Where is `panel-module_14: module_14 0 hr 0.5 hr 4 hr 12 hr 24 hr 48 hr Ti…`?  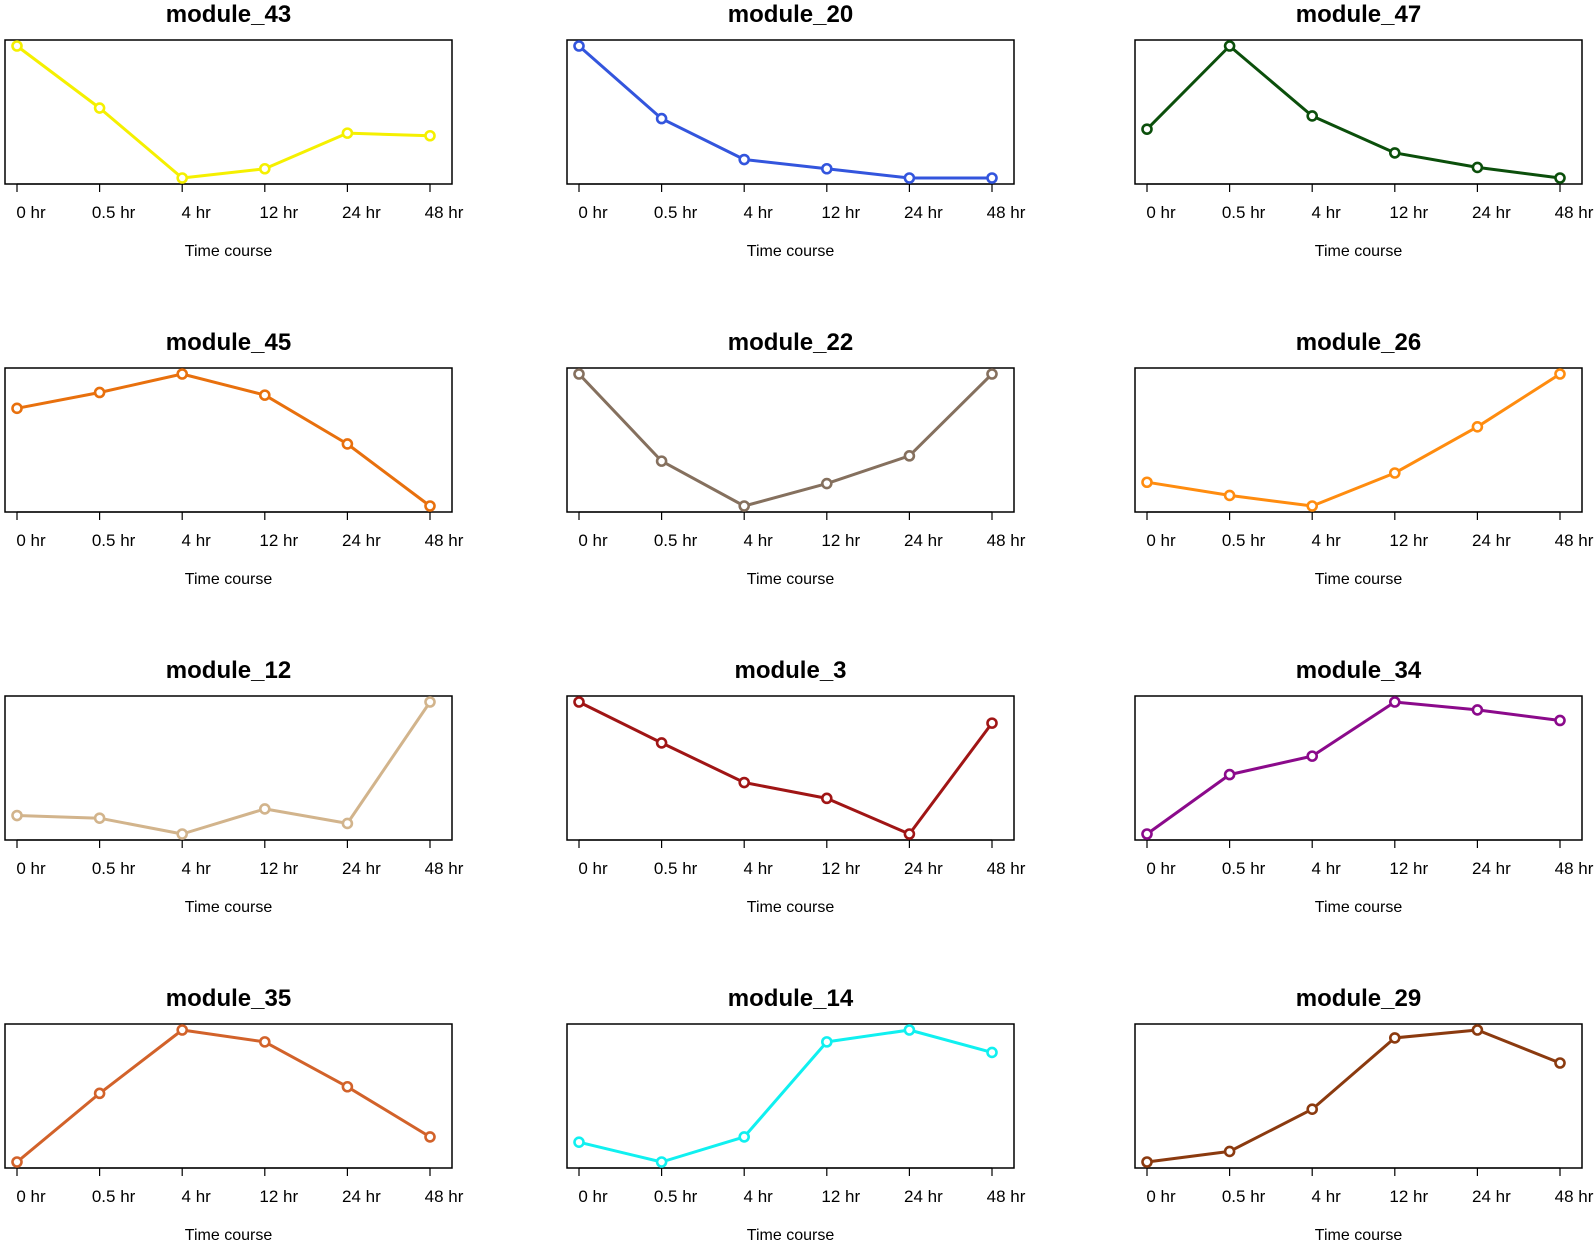 panel-module_14: module_14 0 hr 0.5 hr 4 hr 12 hr 24 hr 48 hr Ti… is located at coordinates (796, 1114).